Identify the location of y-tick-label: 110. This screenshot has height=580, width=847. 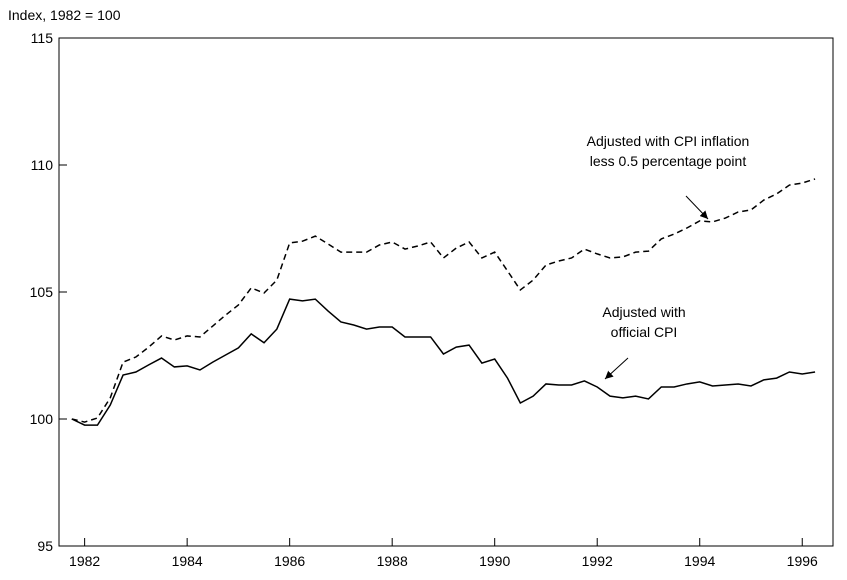
(42, 165).